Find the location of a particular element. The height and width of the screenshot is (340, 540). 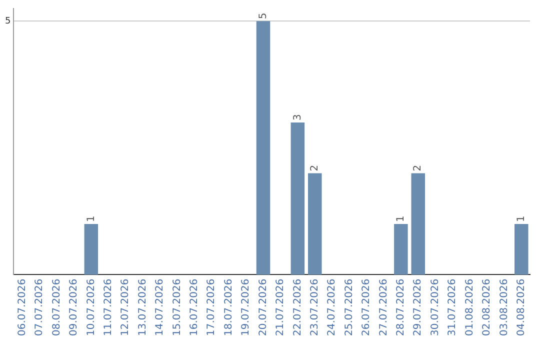

x-tick-label: 08.07.2026 is located at coordinates (56, 307).